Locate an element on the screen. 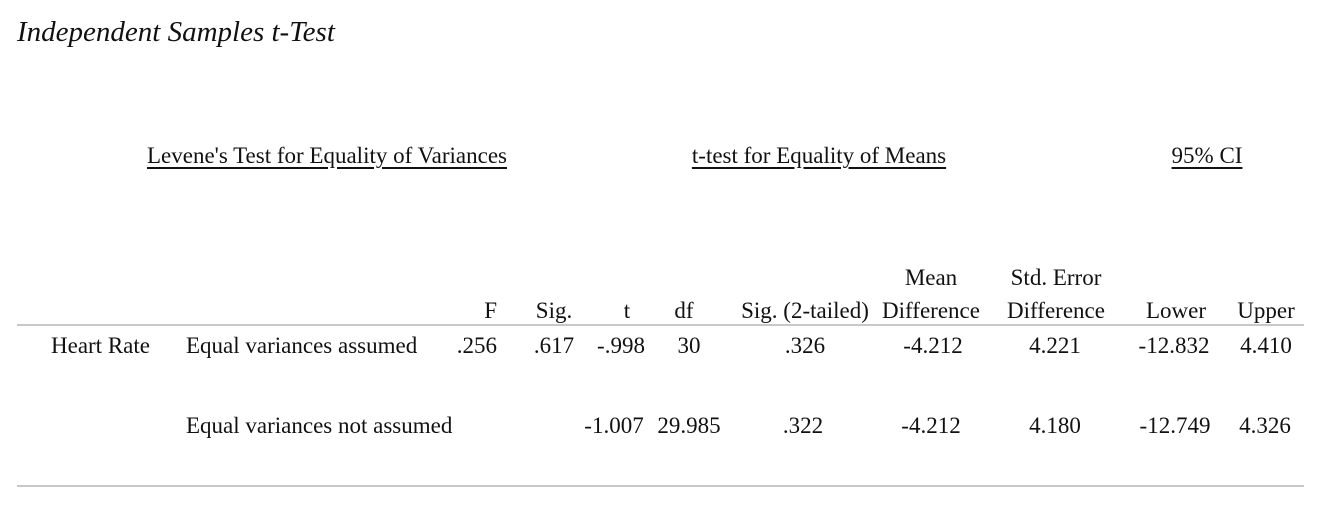  levene-group-header: Levene's Test for Equality of Variances is located at coordinates (327, 155).